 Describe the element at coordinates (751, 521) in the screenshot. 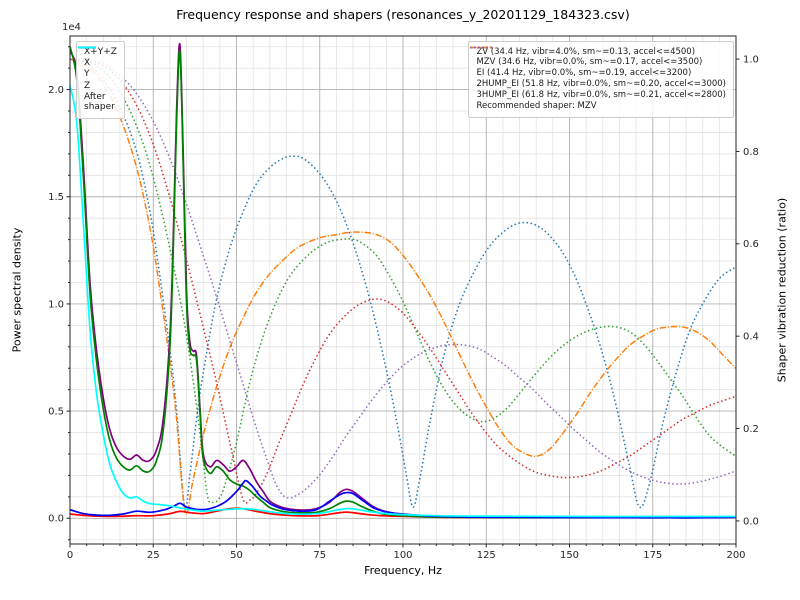

I see `y-right-tick-label: 0.0` at that location.